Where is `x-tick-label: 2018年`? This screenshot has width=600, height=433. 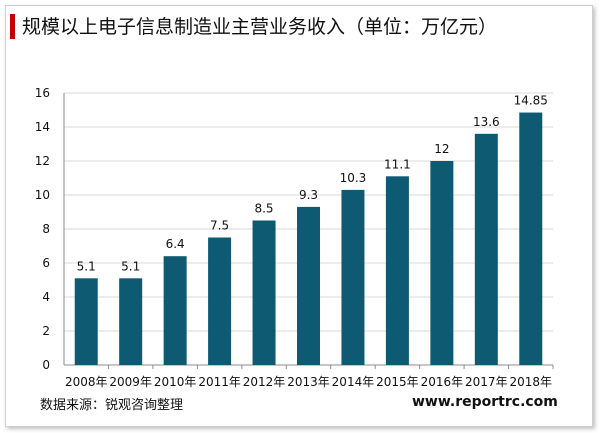 x-tick-label: 2018年 is located at coordinates (530, 382).